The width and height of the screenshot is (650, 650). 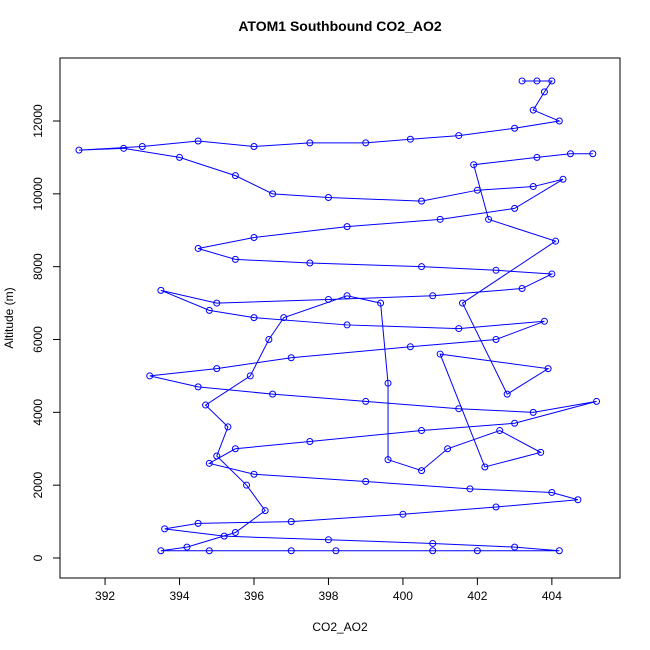 What do you see at coordinates (9, 317) in the screenshot?
I see `y-axis-label: Altitude (m)` at bounding box center [9, 317].